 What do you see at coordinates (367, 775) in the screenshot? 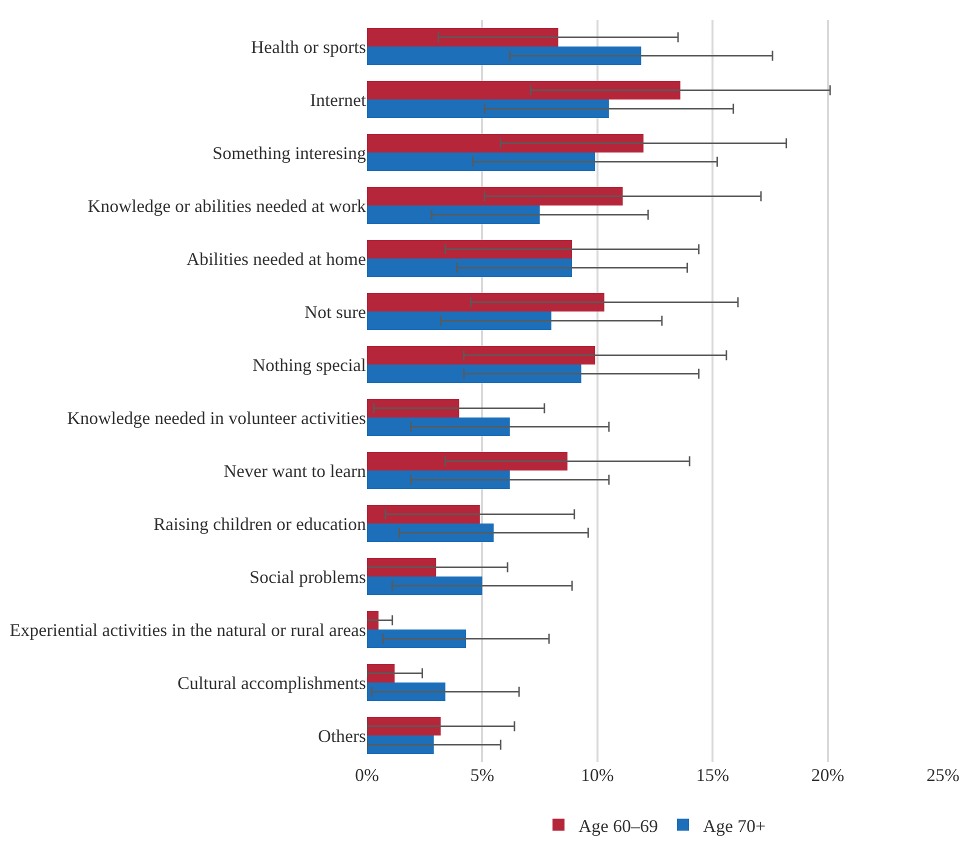
I see `x-tick-label: 0%` at bounding box center [367, 775].